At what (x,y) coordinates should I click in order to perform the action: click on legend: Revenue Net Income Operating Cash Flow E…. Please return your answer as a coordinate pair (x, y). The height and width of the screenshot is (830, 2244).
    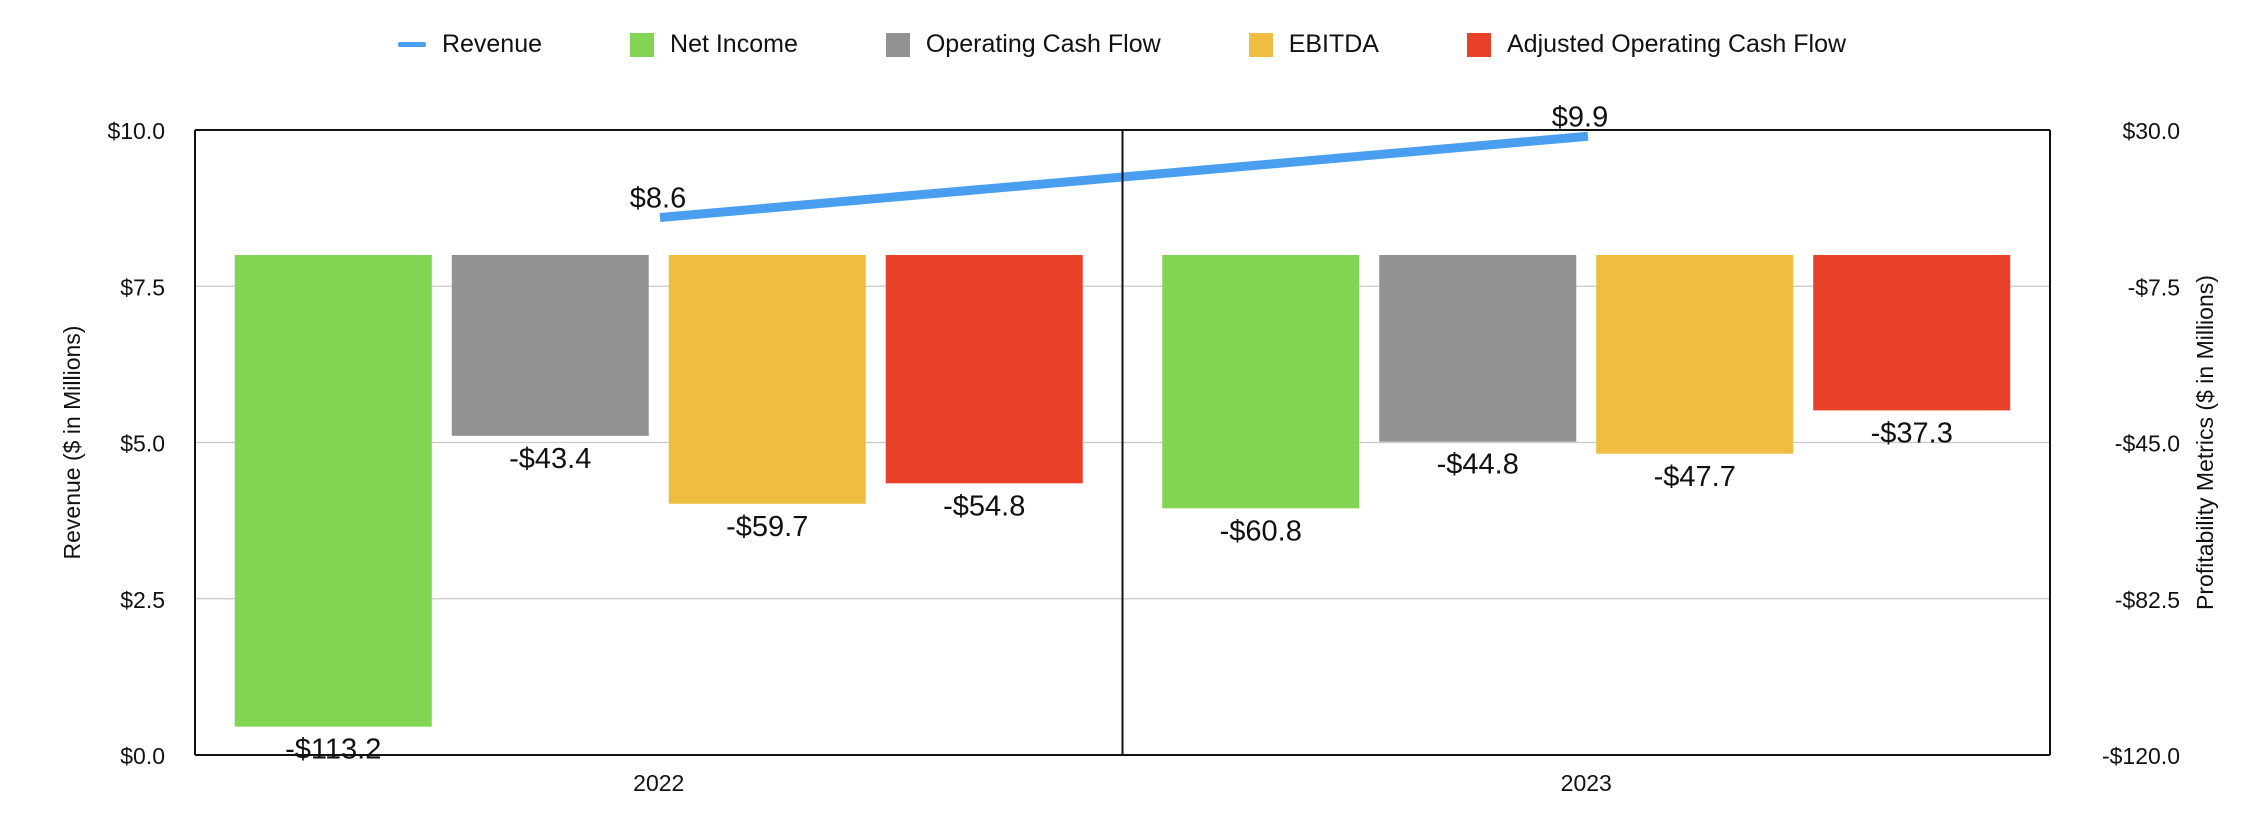
    Looking at the image, I should click on (1122, 44).